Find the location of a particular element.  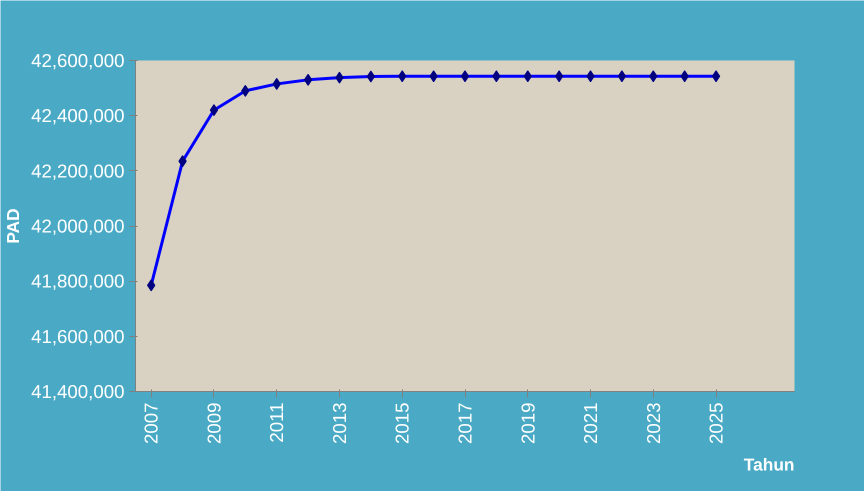

y-tick-label: 42,400,000 is located at coordinates (78, 115).